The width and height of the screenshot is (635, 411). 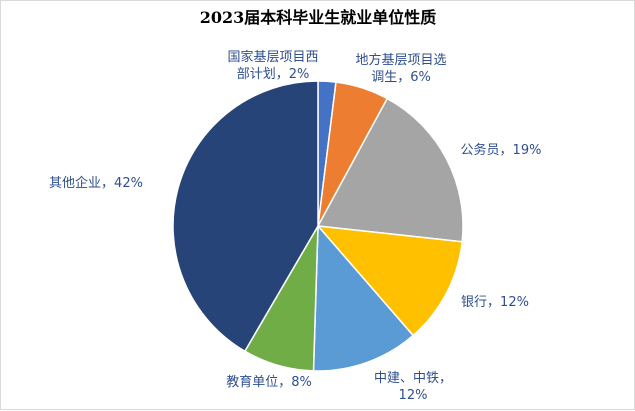 I want to click on pie-label-0: 国家基层项目西部计划，2%, so click(x=272, y=65).